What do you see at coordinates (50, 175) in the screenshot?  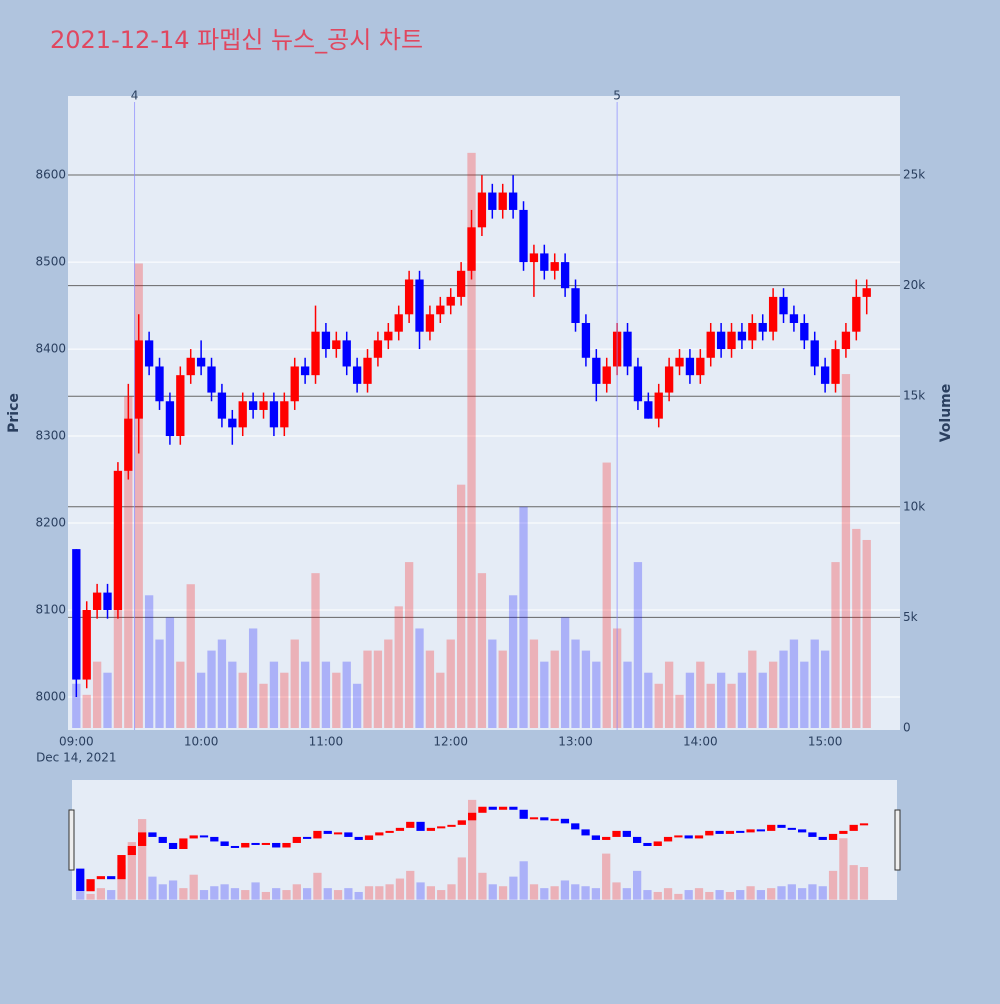 I see `y-tick-label: 8600` at bounding box center [50, 175].